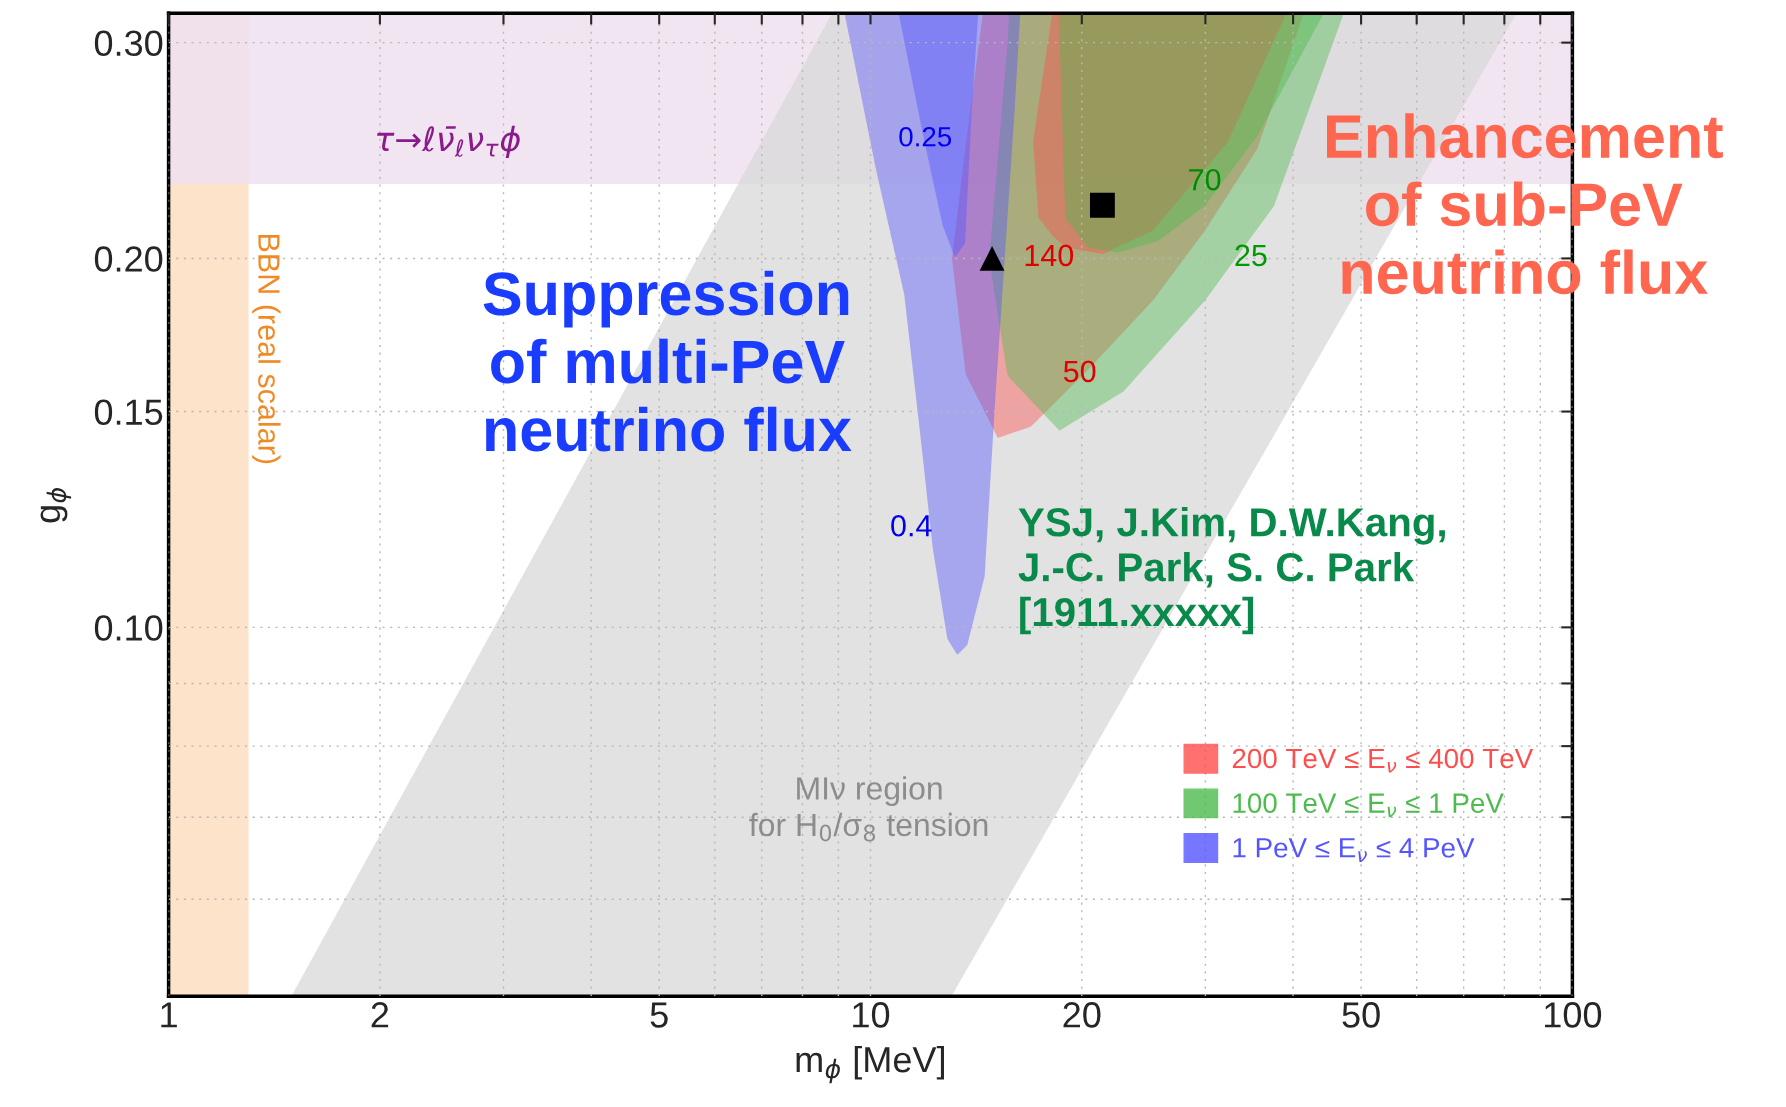 The height and width of the screenshot is (1107, 1786). I want to click on legend-label: 200 TeV ≤ E$_{ν}$ ≤ 400 TeV, so click(1383, 760).